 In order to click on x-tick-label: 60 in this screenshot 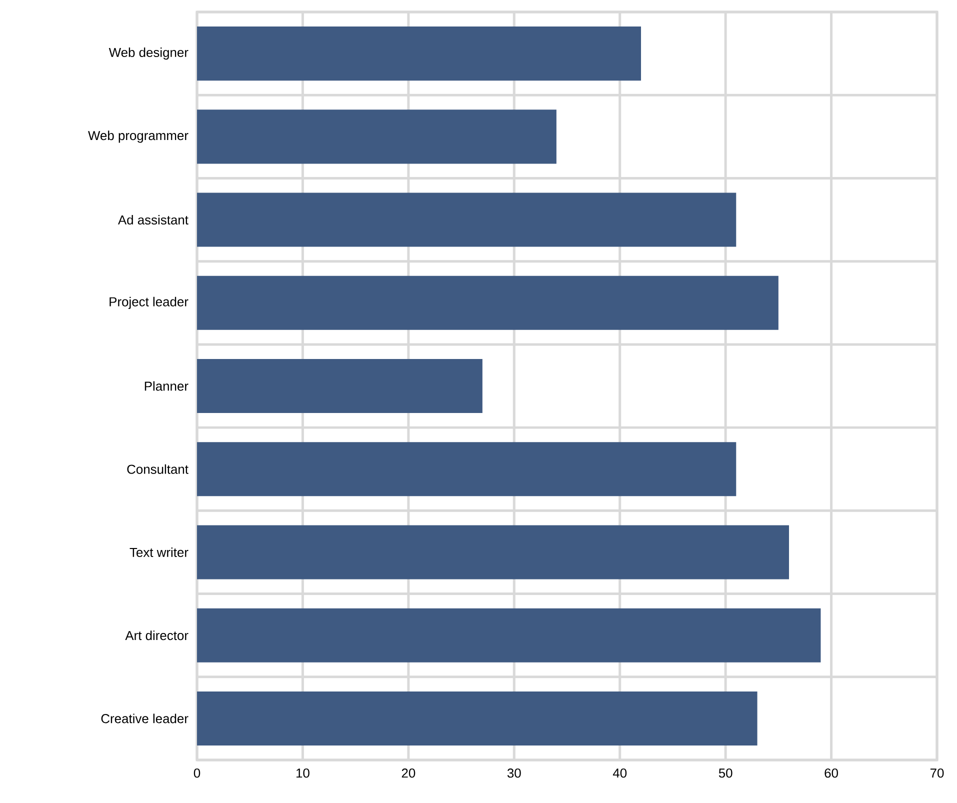, I will do `click(831, 773)`.